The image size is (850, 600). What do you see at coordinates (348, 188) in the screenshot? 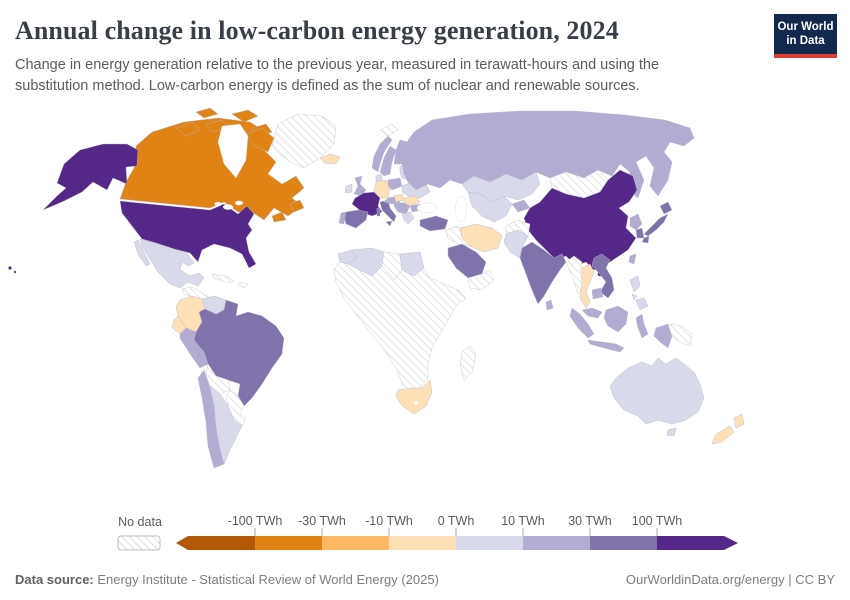
I see `region-ireland` at bounding box center [348, 188].